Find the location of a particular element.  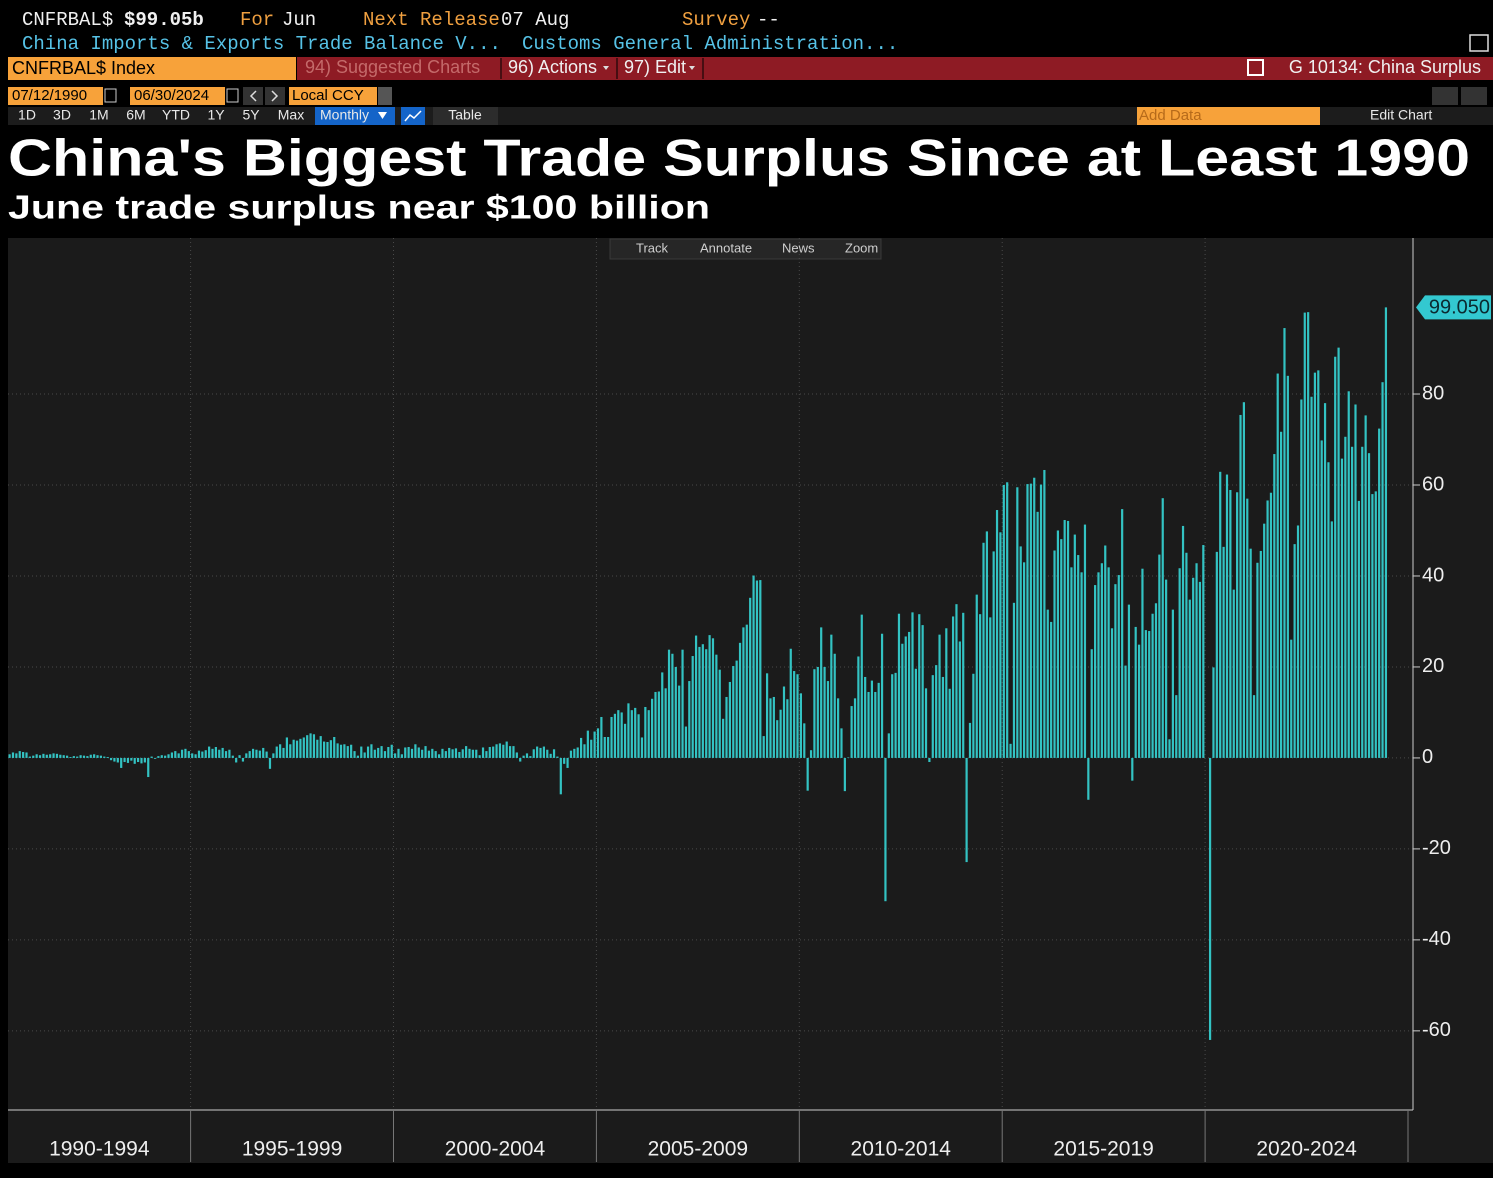

security-input is located at coordinates (152, 68).